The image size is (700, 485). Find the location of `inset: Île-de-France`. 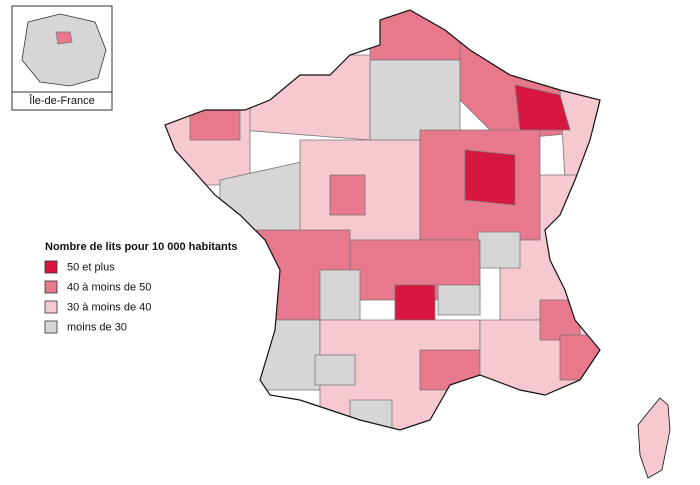

inset: Île-de-France is located at coordinates (62, 58).